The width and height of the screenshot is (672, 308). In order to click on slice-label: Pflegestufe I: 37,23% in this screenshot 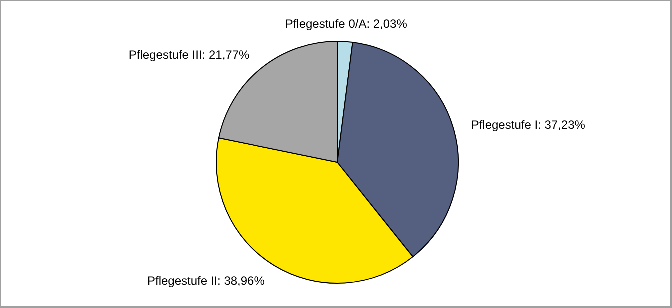, I will do `click(528, 125)`.